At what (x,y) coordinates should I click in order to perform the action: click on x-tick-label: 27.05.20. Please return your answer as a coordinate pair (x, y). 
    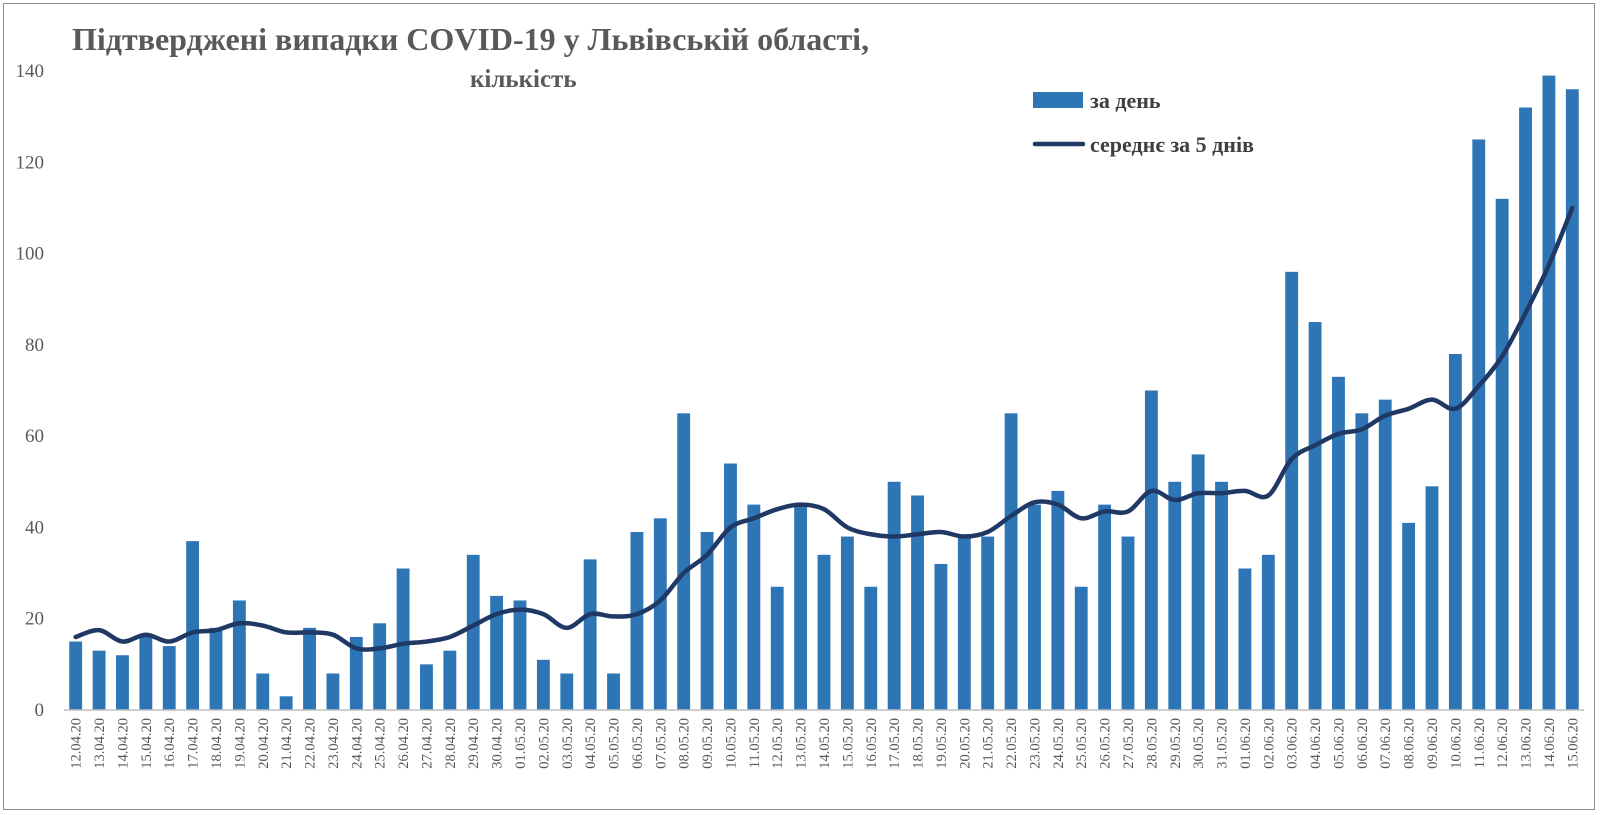
    Looking at the image, I should click on (1129, 743).